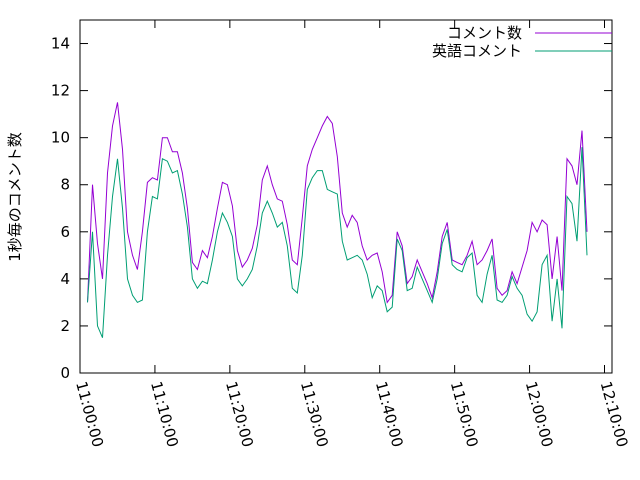  I want to click on legend-label: コメント数, so click(484, 33).